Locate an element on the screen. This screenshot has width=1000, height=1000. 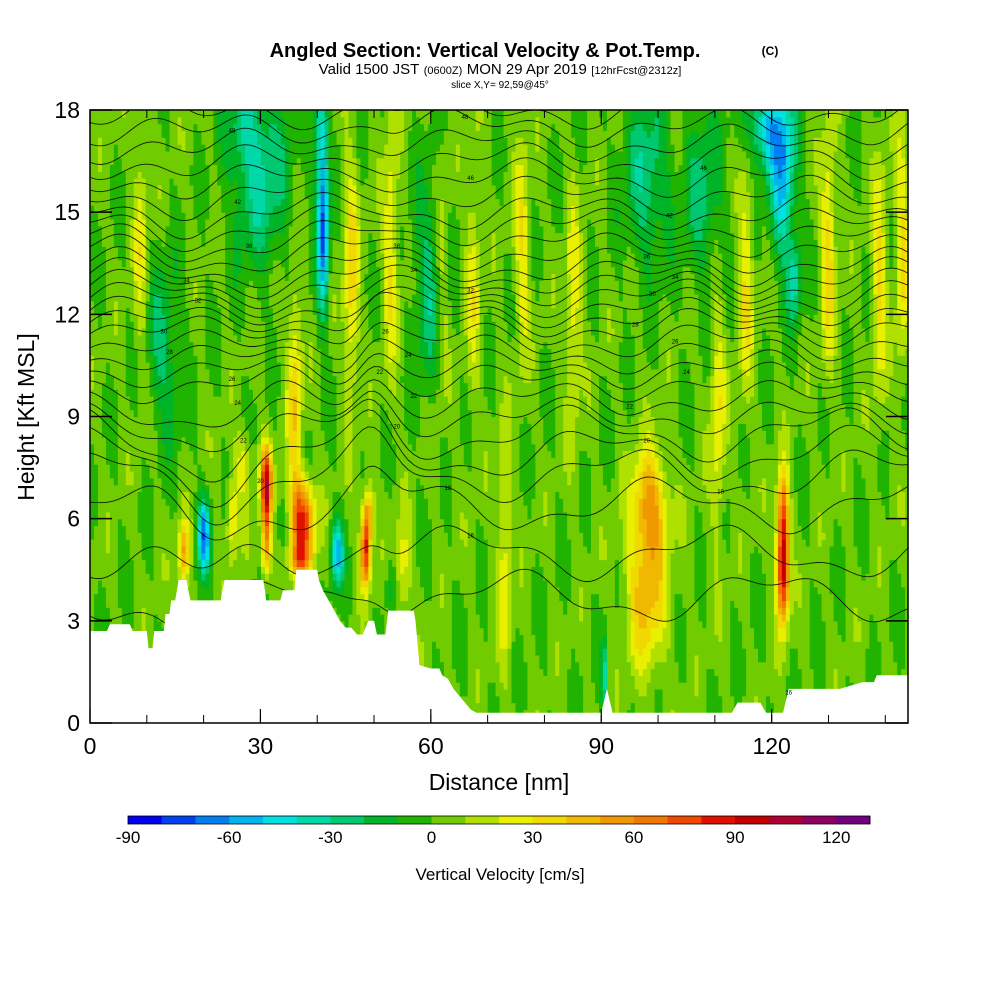
x-tick-label: 60 is located at coordinates (431, 746).